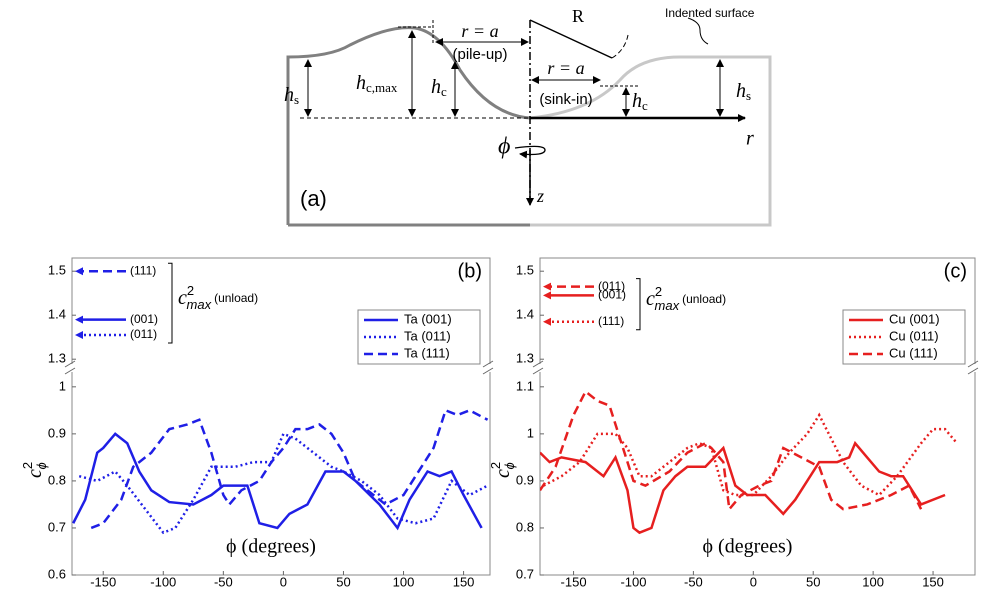 This screenshot has height=591, width=990. Describe the element at coordinates (578, 16) in the screenshot. I see `label: R` at that location.